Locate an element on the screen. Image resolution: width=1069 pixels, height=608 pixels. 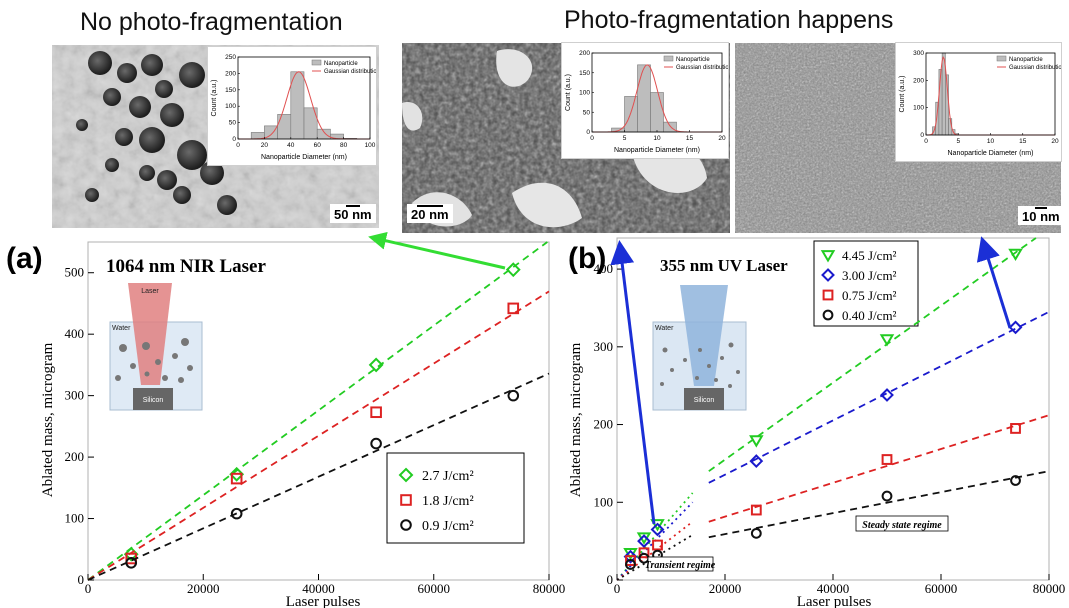
panel-b-title: 355 nm UV Laser is located at coordinates (724, 265).